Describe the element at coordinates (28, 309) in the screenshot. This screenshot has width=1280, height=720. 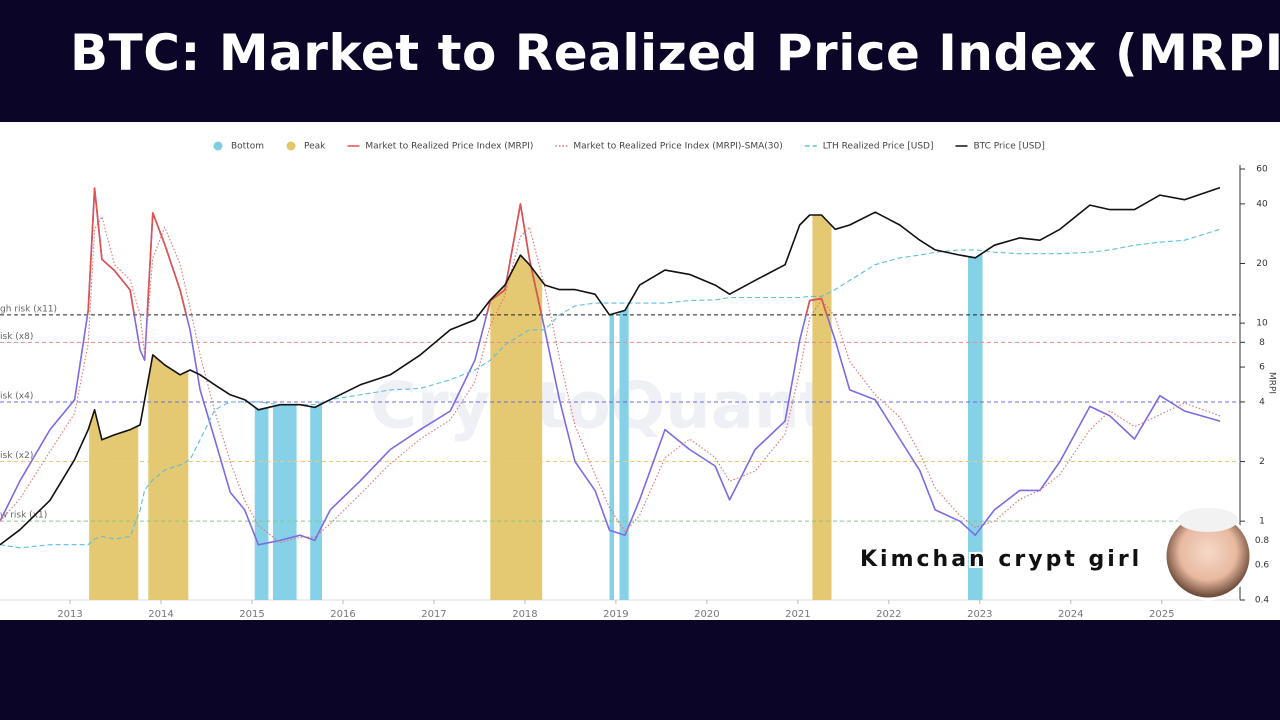
I see `reference-label: gh risk (x11)` at that location.